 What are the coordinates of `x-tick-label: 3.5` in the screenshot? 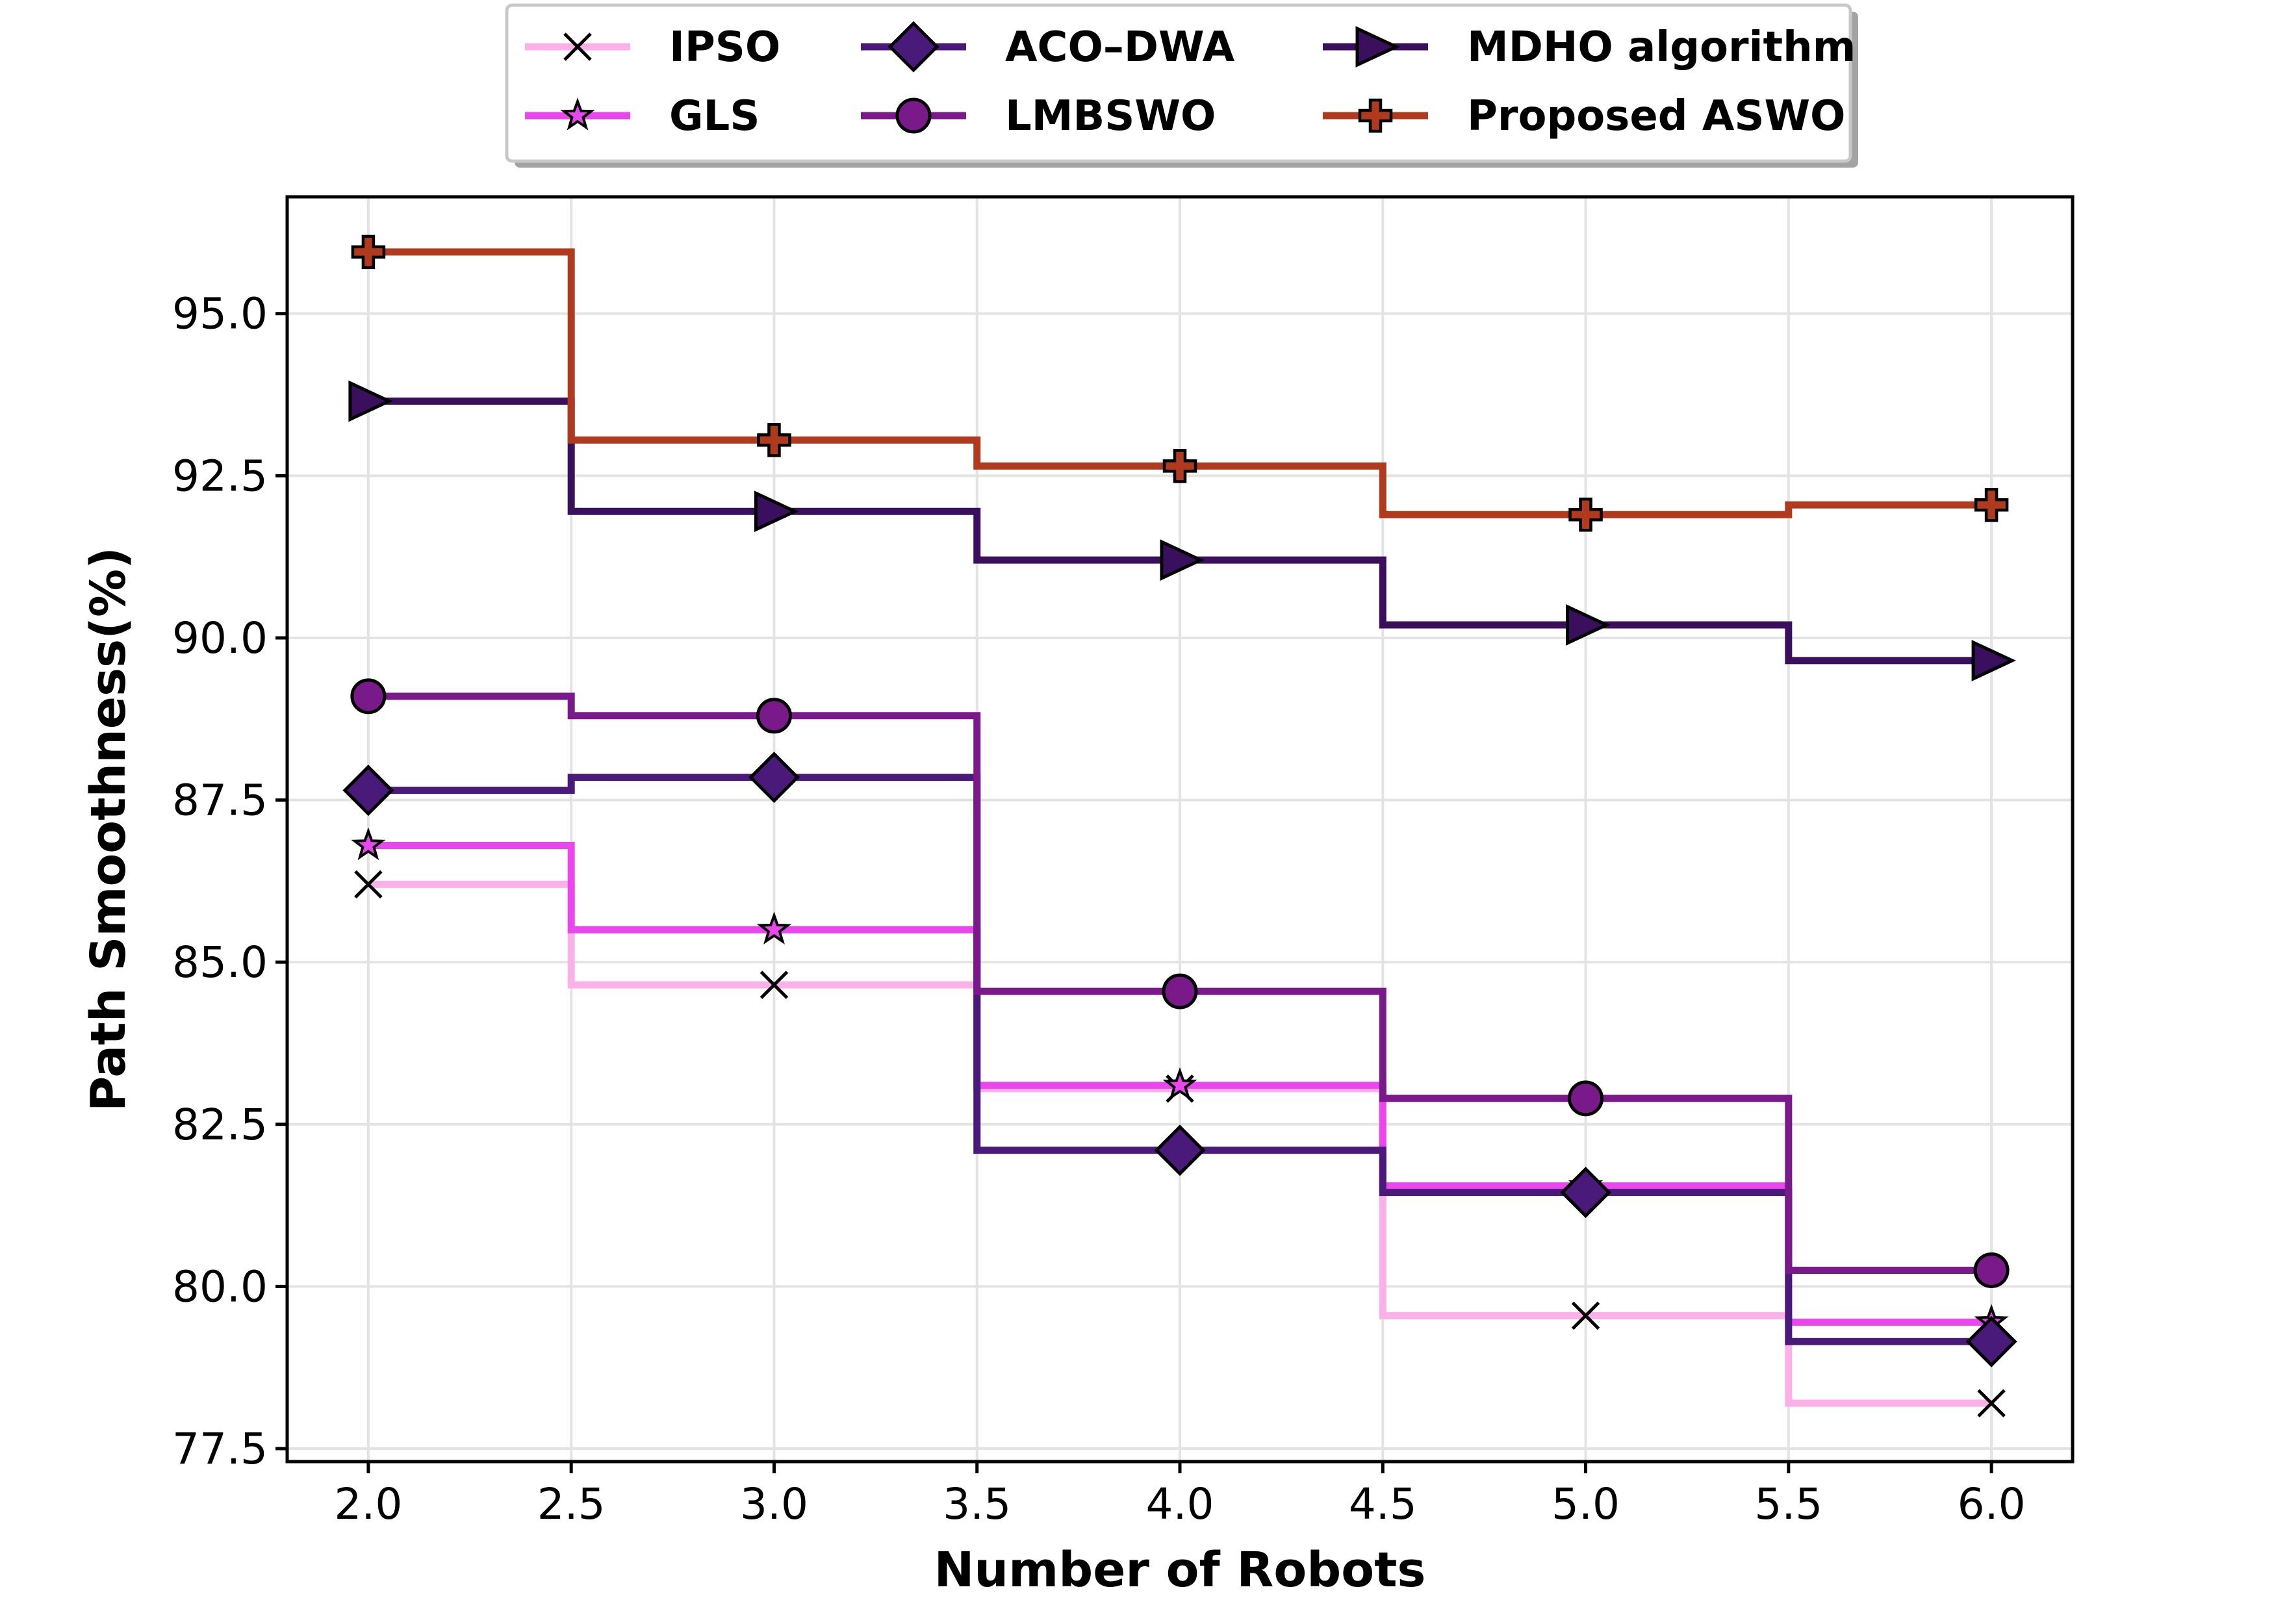 It's located at (977, 1504).